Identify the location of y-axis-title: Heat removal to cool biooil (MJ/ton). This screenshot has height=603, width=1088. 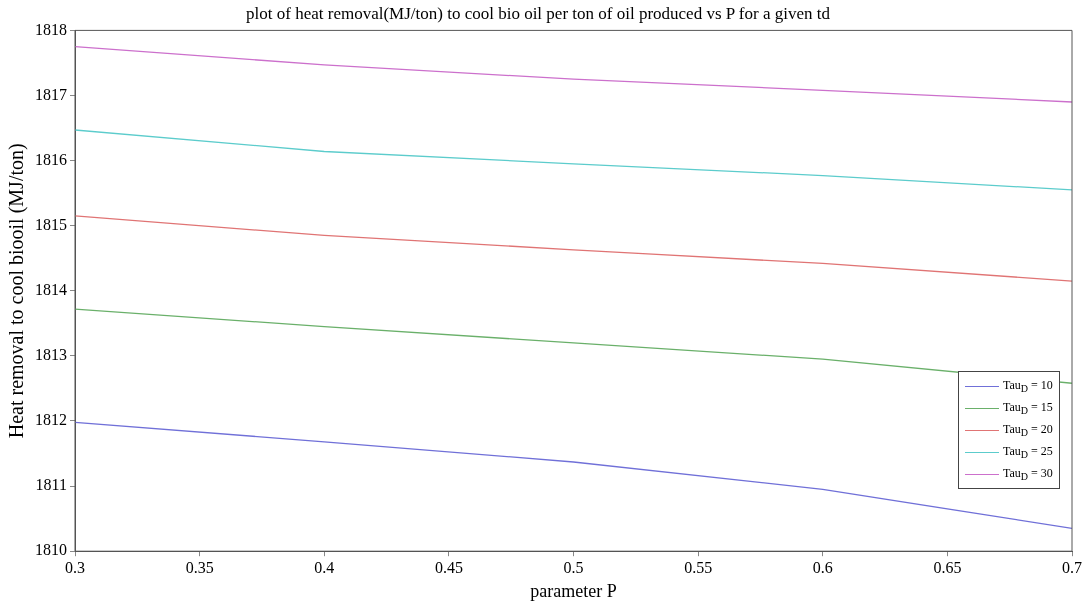
(17, 291).